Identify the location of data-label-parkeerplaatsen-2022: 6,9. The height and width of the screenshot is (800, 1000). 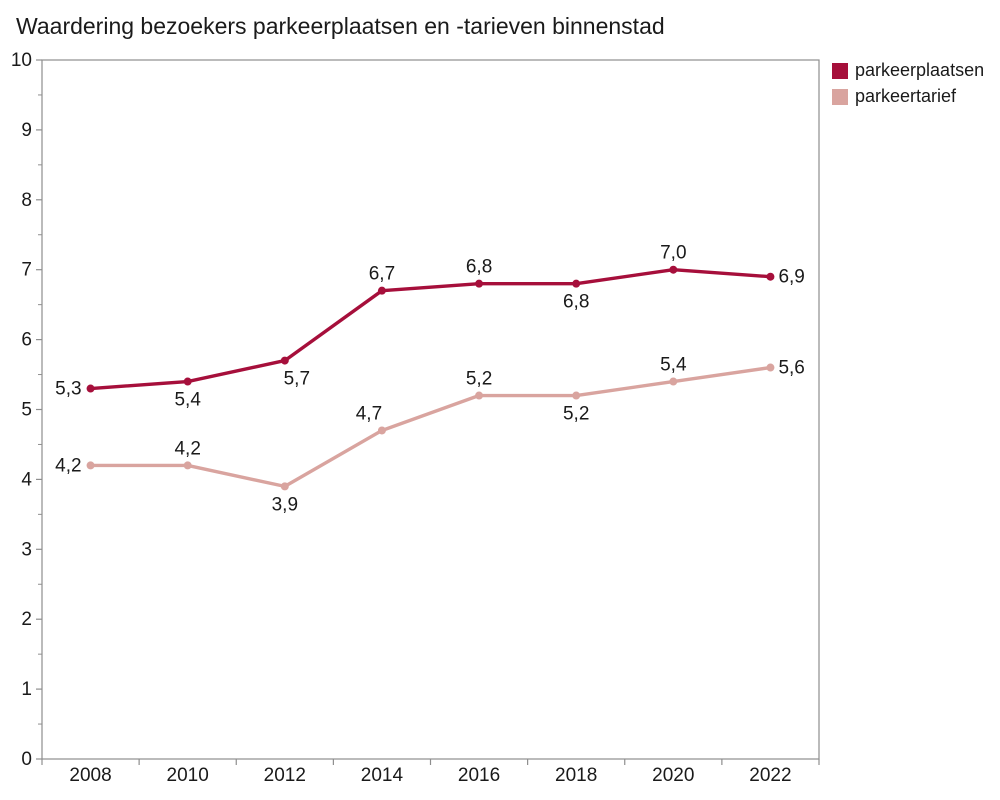
(791, 277).